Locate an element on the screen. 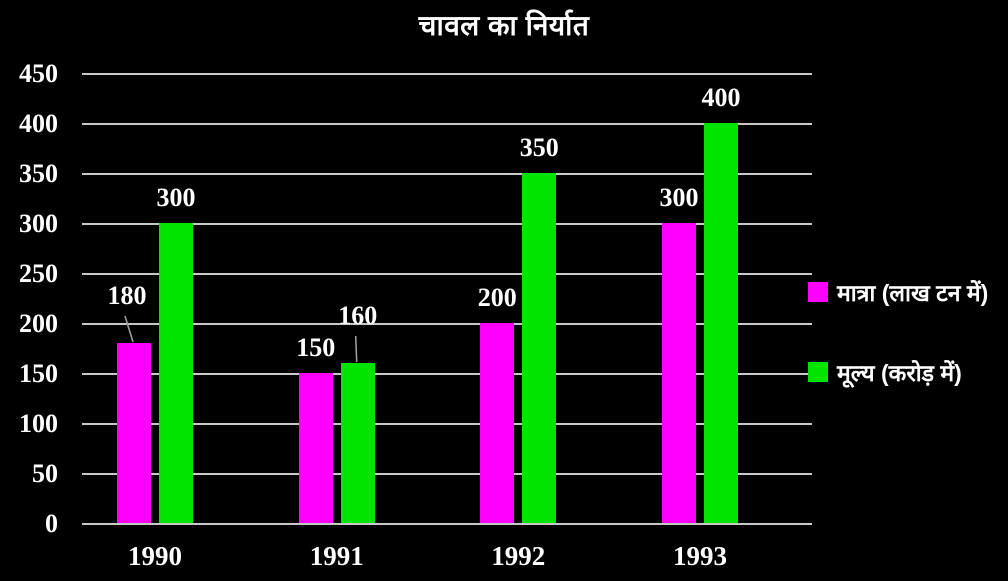 This screenshot has width=1008, height=581. legend-item-quantity: मात्रा (लाख टन में) is located at coordinates (898, 292).